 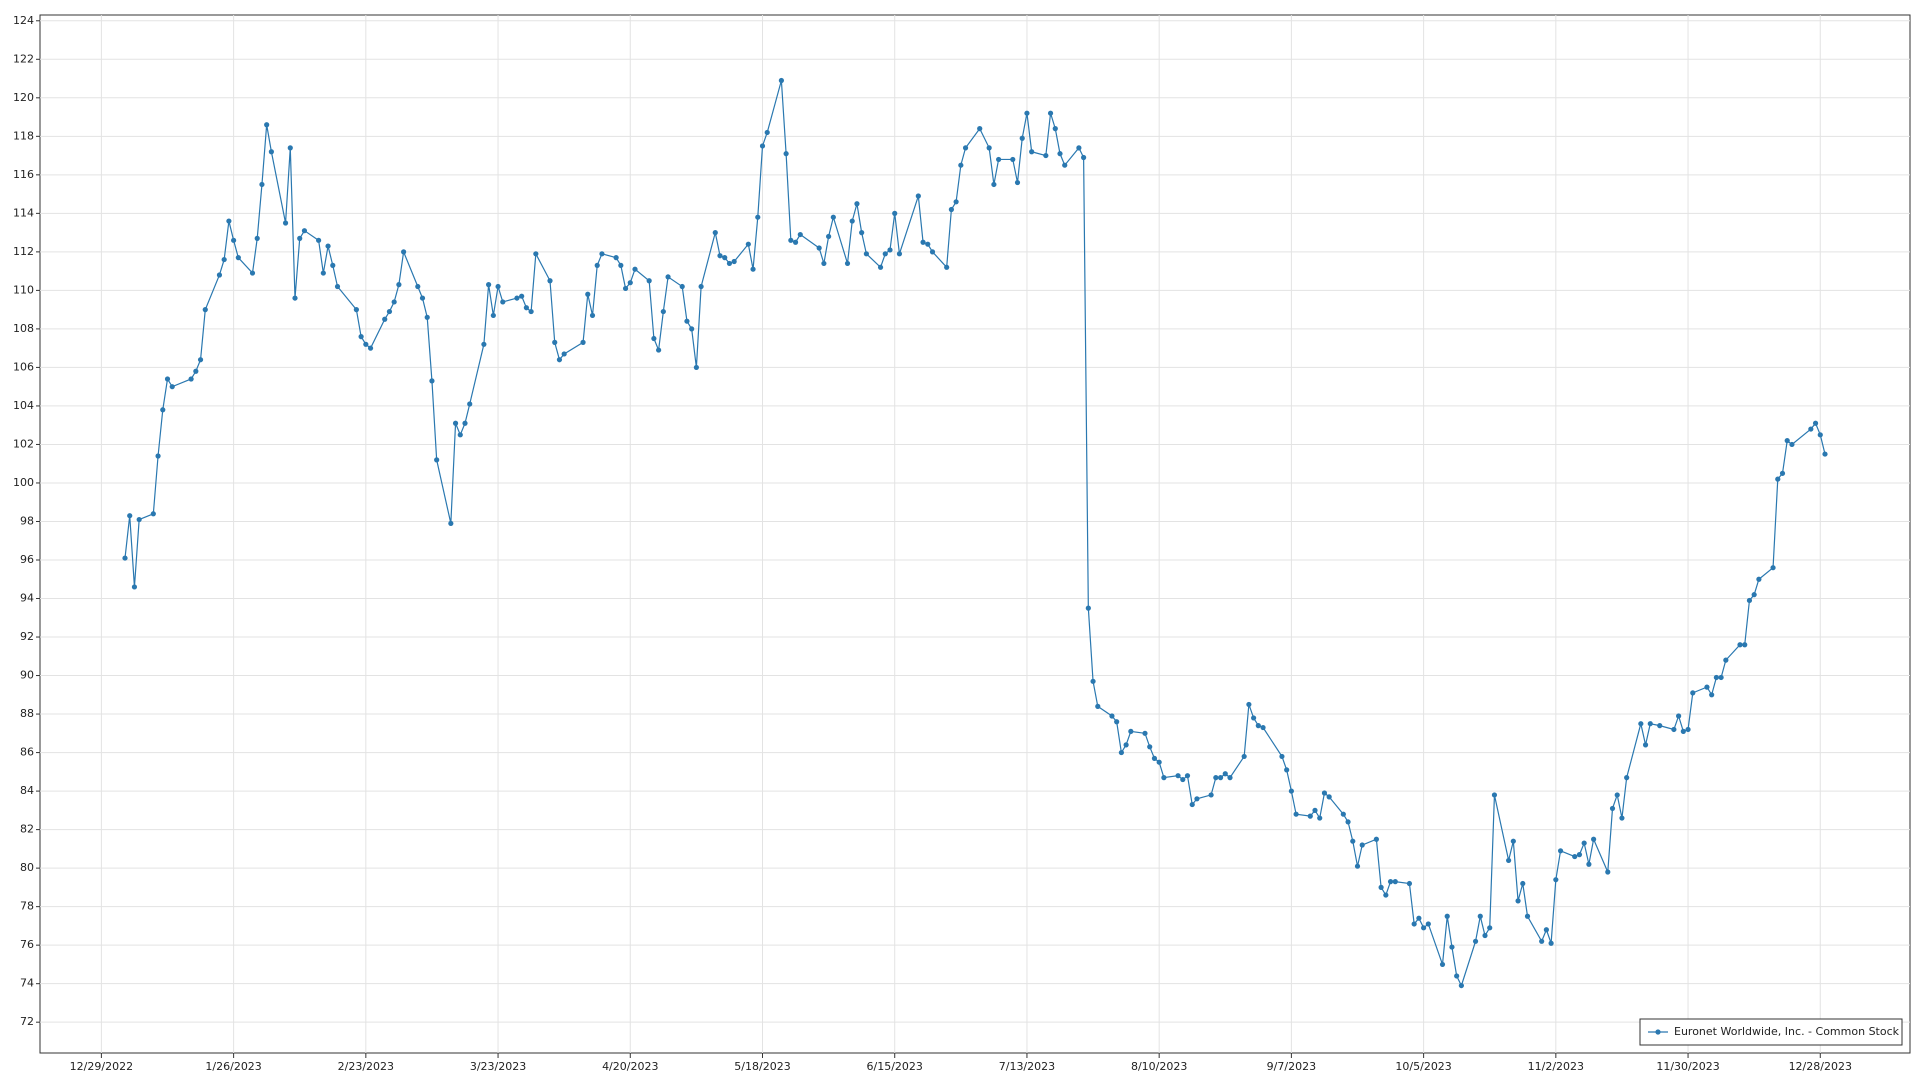 I want to click on y-tick-label: 118, so click(x=23, y=135).